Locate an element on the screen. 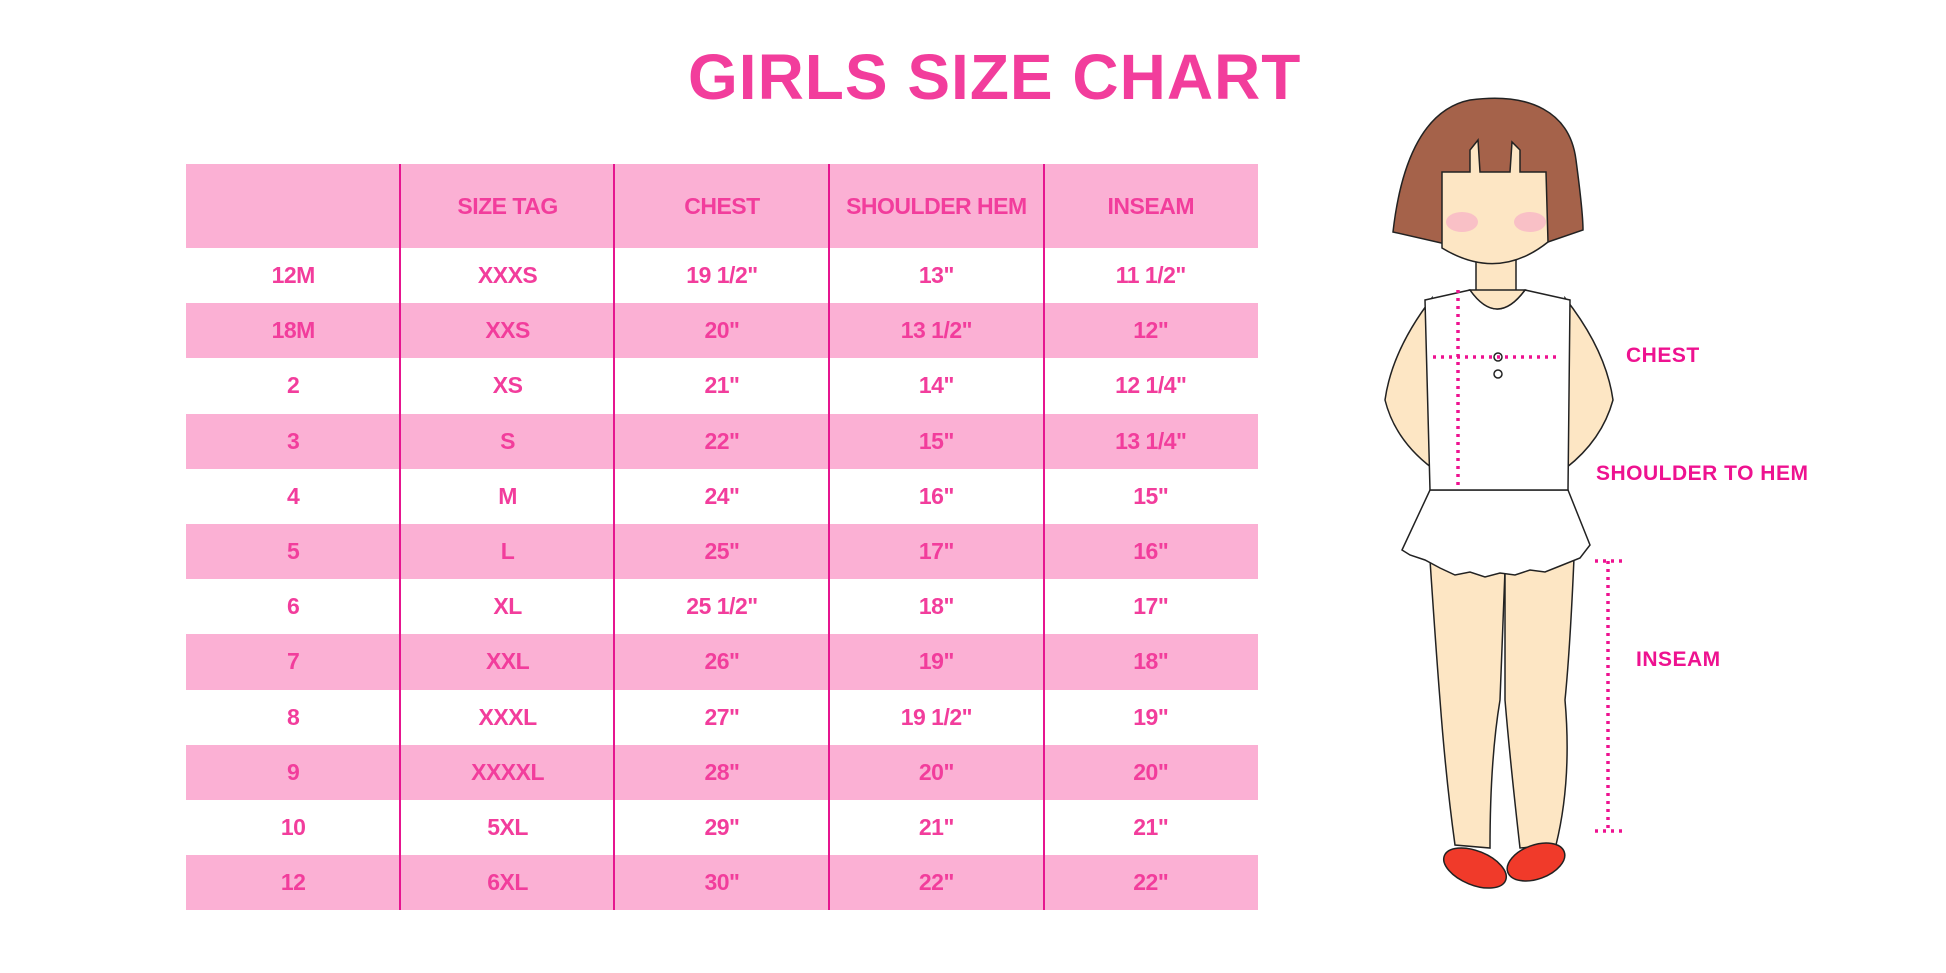 The height and width of the screenshot is (973, 1946). table-cell: 26" is located at coordinates (722, 661).